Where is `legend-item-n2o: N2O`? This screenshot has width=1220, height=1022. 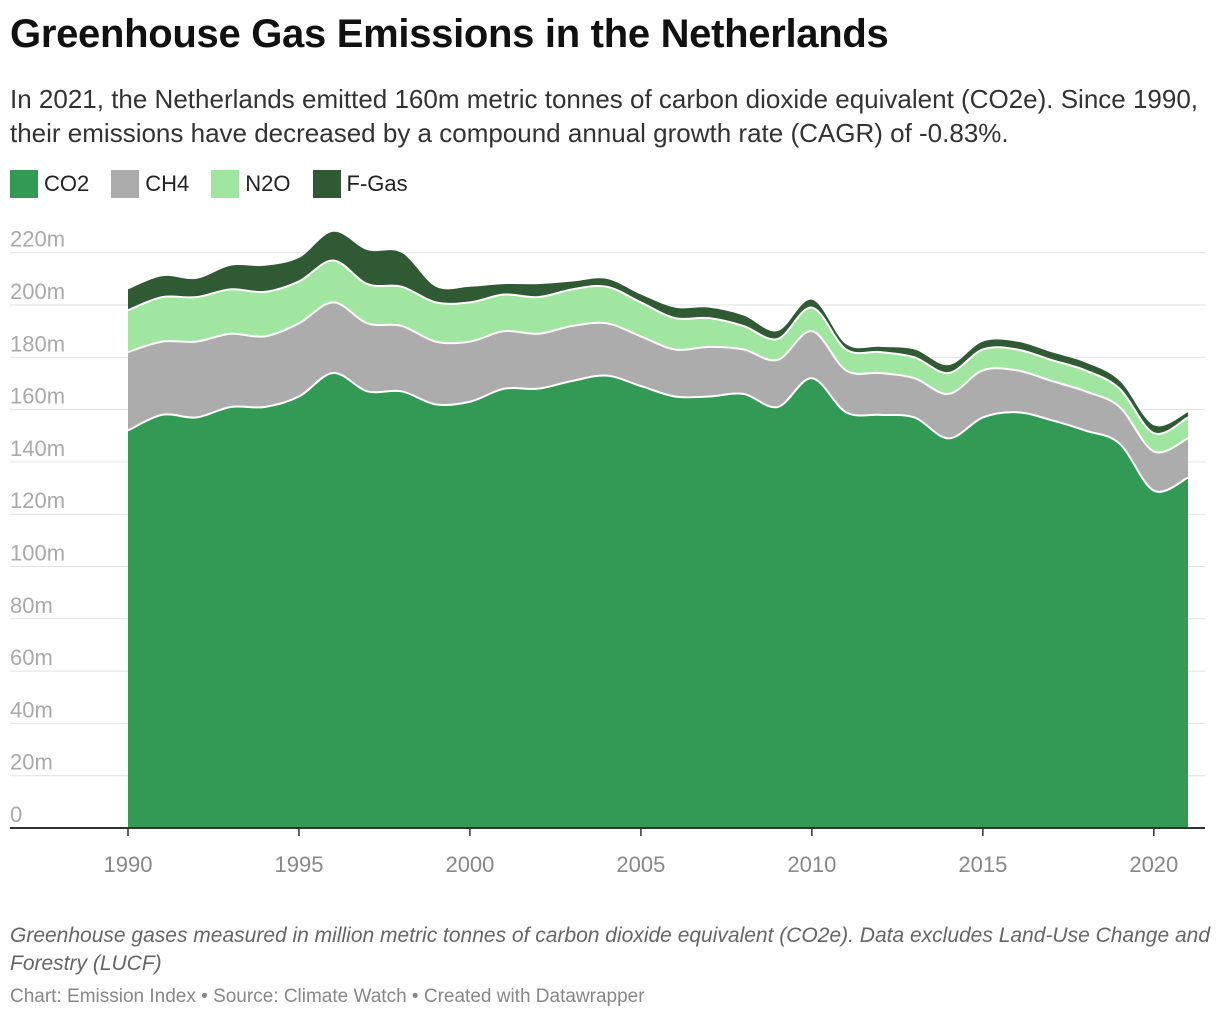
legend-item-n2o: N2O is located at coordinates (251, 184).